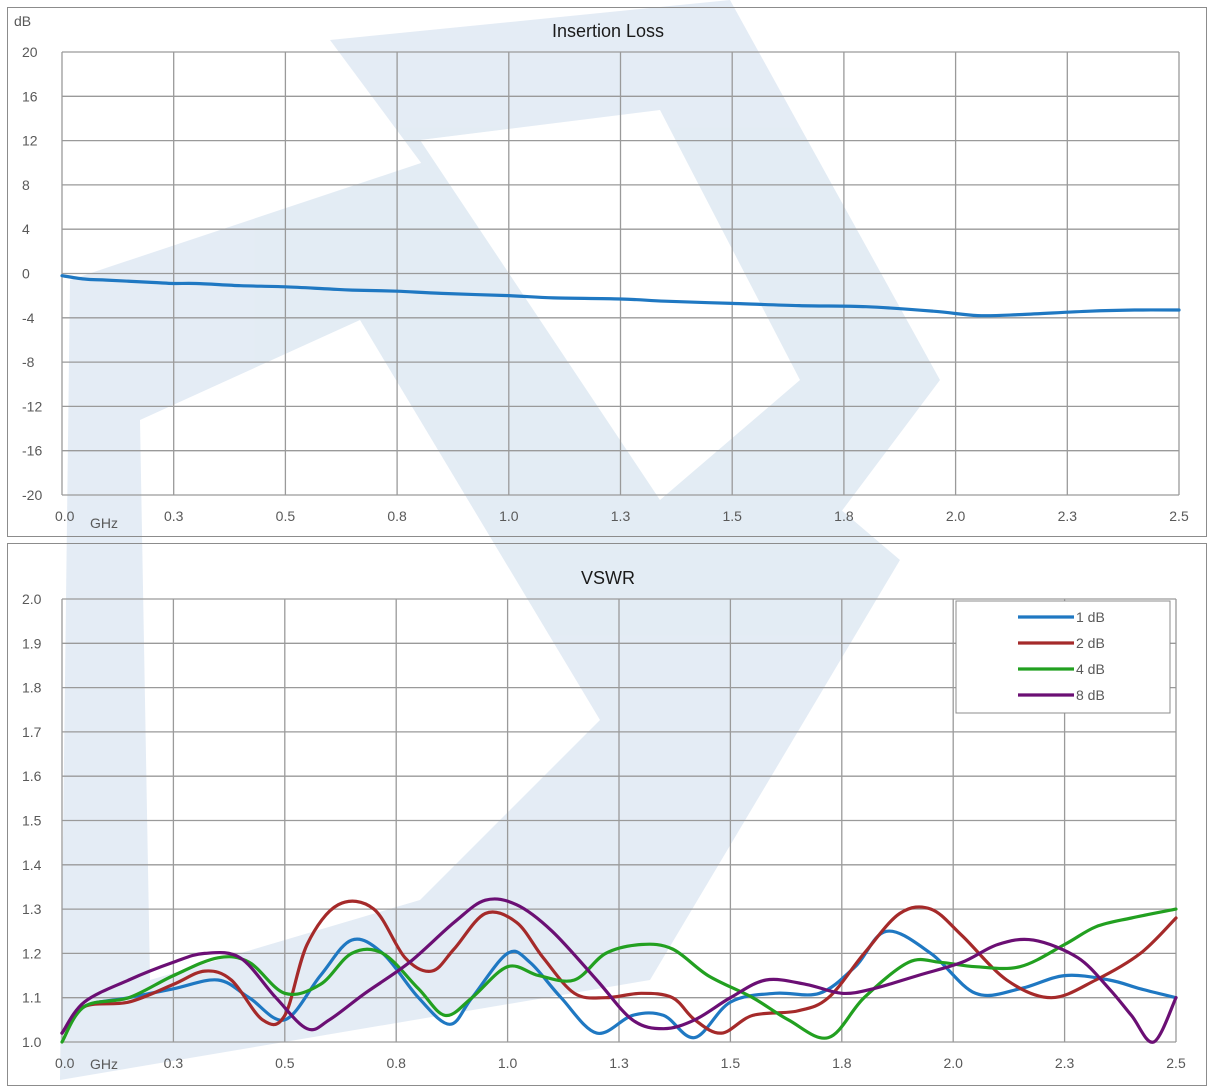  What do you see at coordinates (1063, 657) in the screenshot?
I see `legend: 1 dB 2 dB 4 dB 8 dB` at bounding box center [1063, 657].